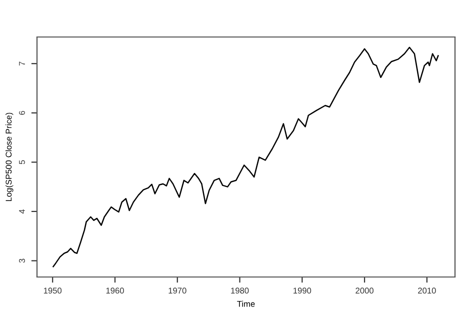 This screenshot has height=323, width=474. What do you see at coordinates (22, 260) in the screenshot?
I see `y-tick-label: 3` at bounding box center [22, 260].